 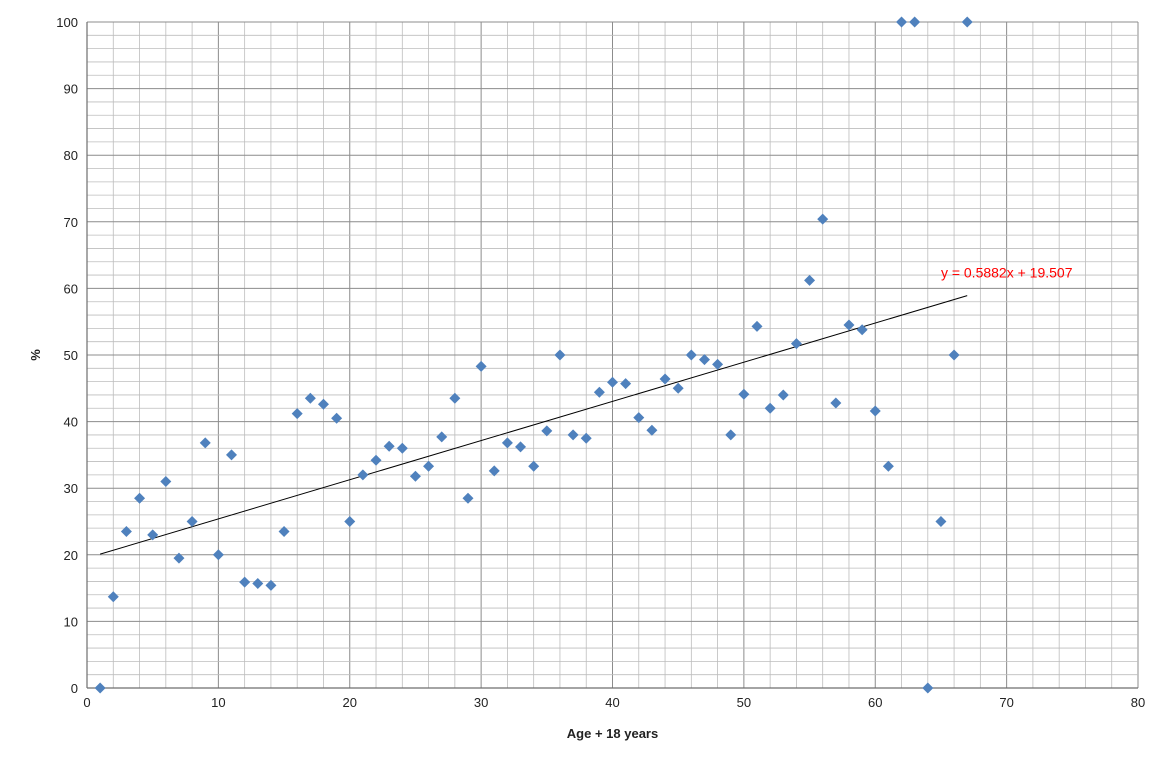 I want to click on x-tick-label: 60, so click(x=875, y=702).